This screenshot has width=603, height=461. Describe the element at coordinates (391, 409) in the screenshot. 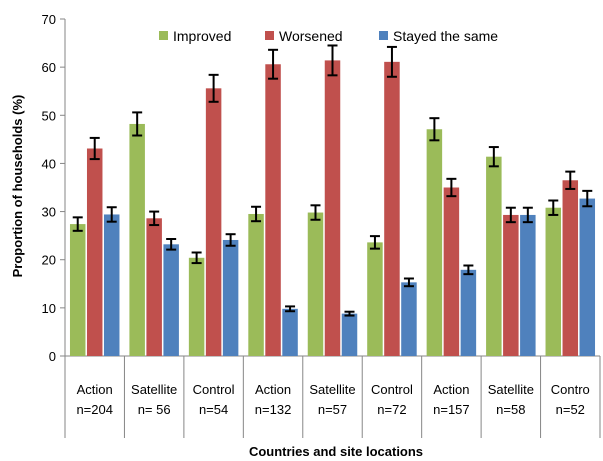

I see `x-category-sample-size: n=72` at that location.